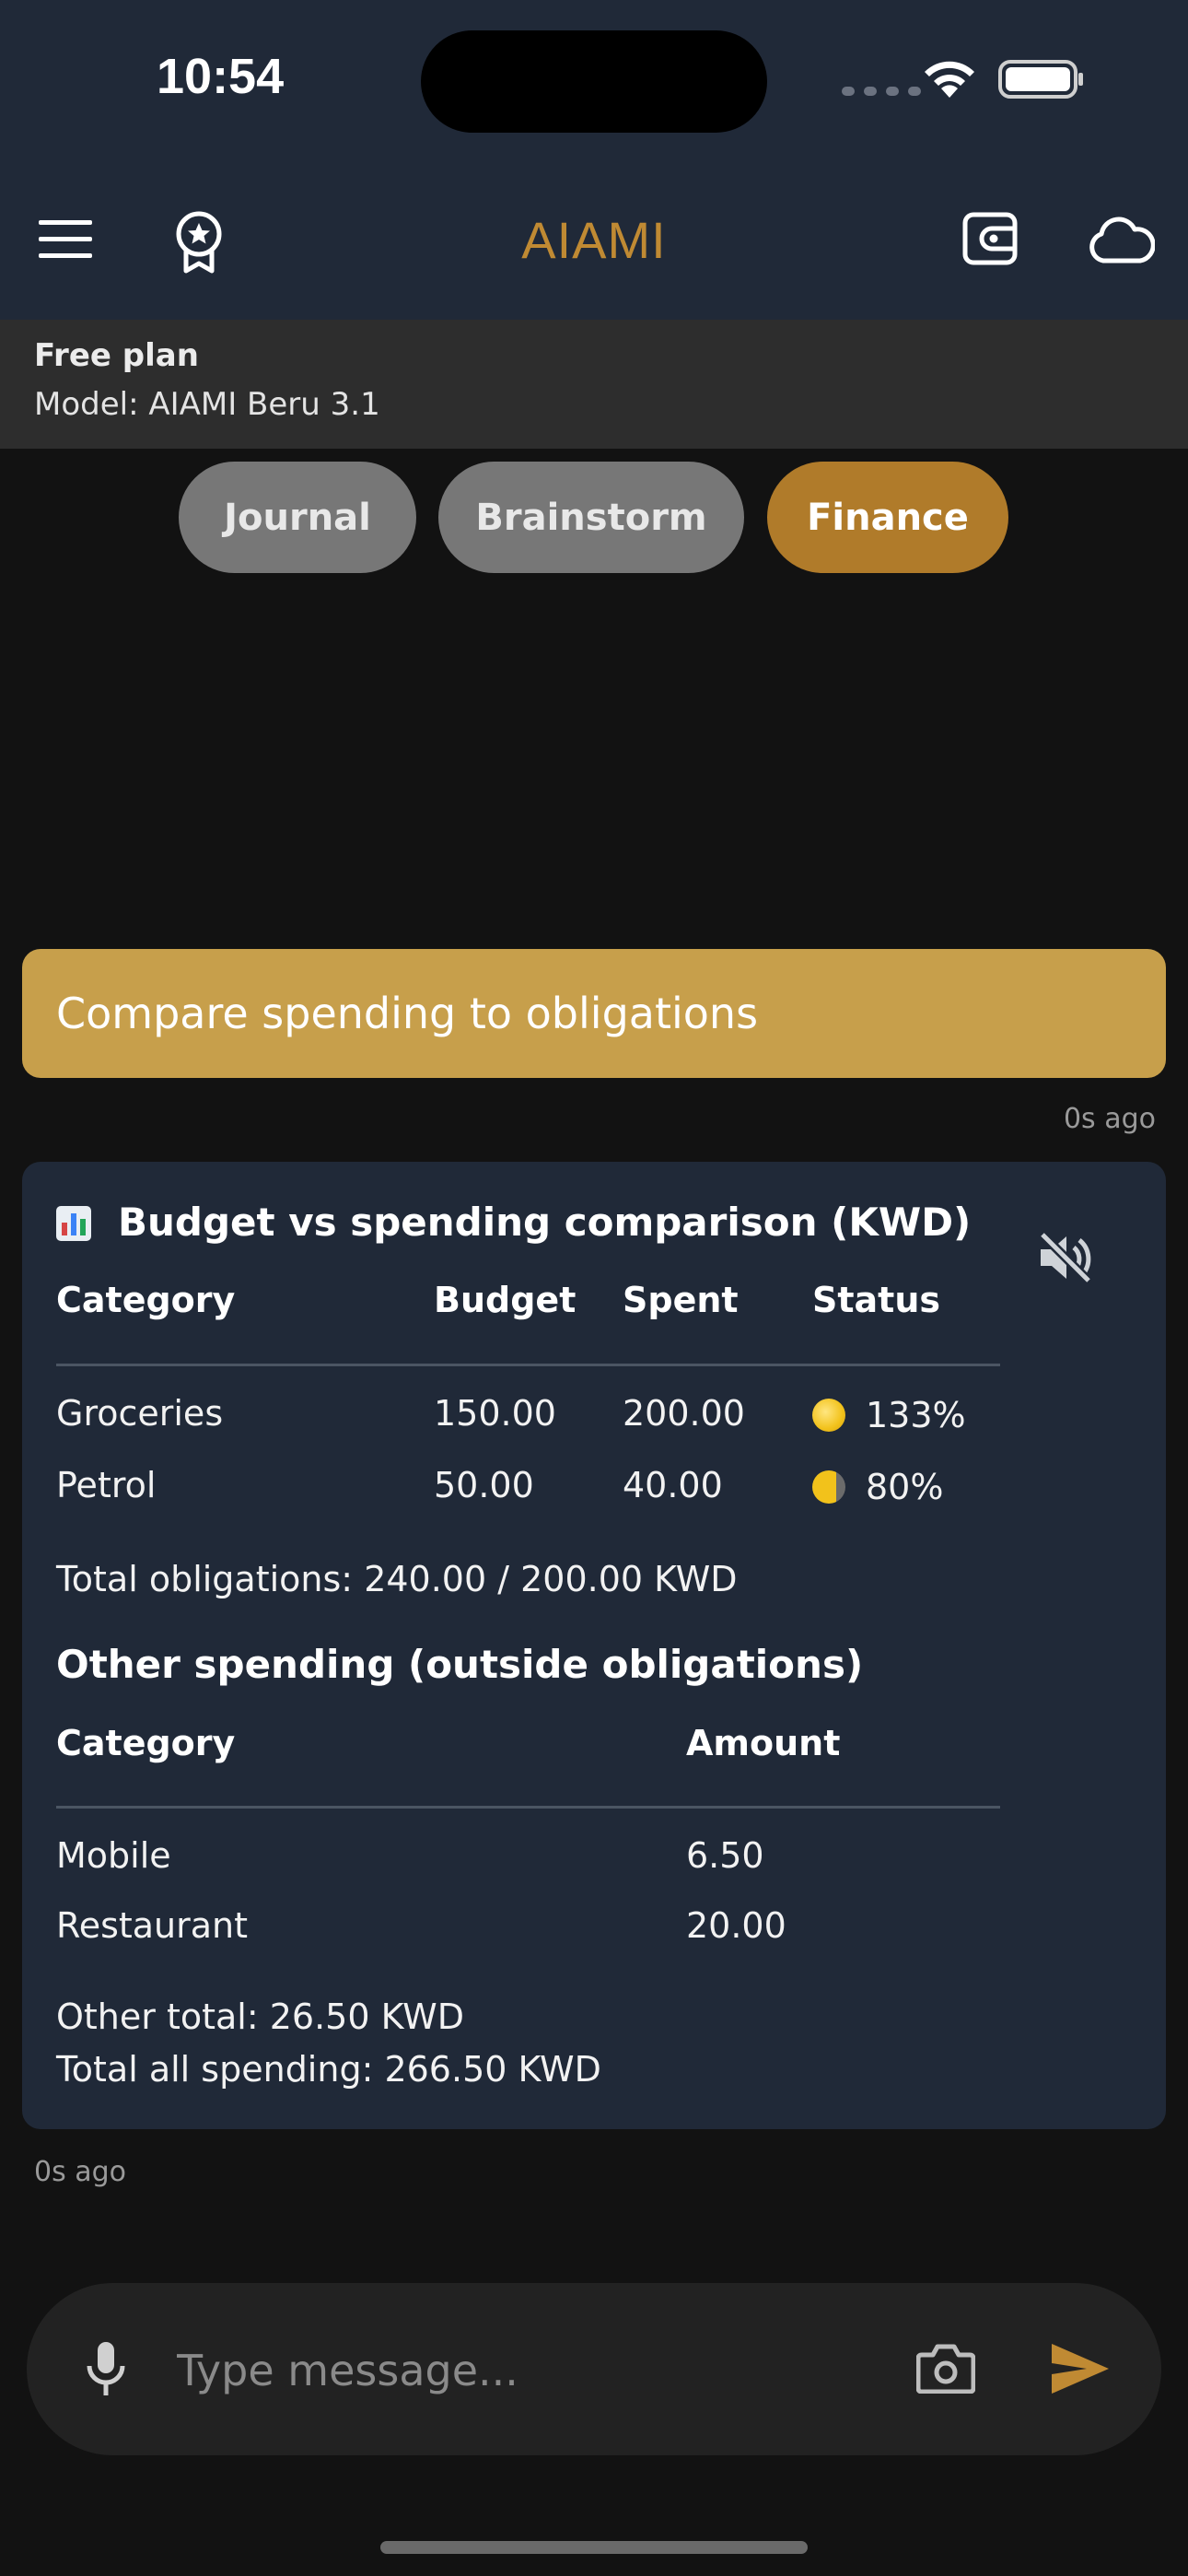 This screenshot has width=1188, height=2576. I want to click on cellular-signal-icon, so click(881, 91).